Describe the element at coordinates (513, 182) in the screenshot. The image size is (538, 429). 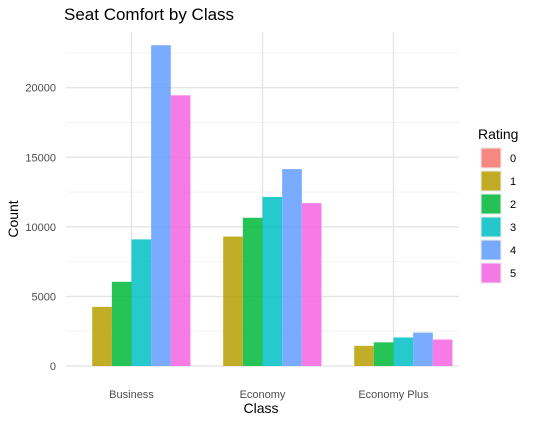
I see `legend-label: 1` at that location.